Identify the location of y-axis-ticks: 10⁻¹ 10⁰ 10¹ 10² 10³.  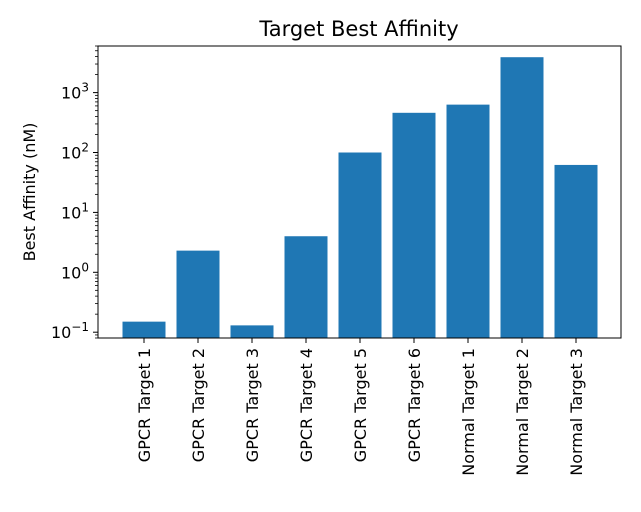
(74, 193).